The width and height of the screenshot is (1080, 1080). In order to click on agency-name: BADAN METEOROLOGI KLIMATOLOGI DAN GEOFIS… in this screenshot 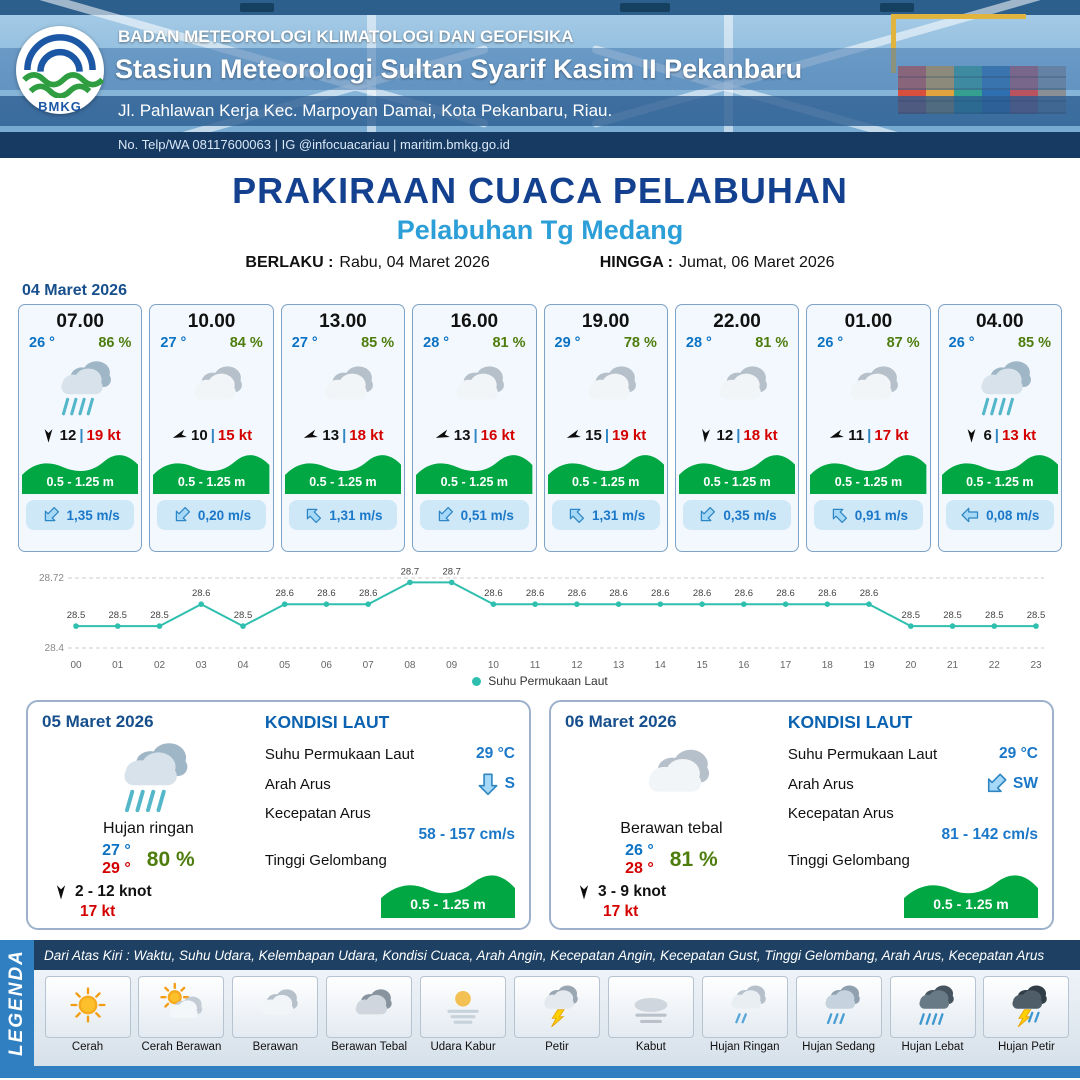, I will do `click(346, 36)`.